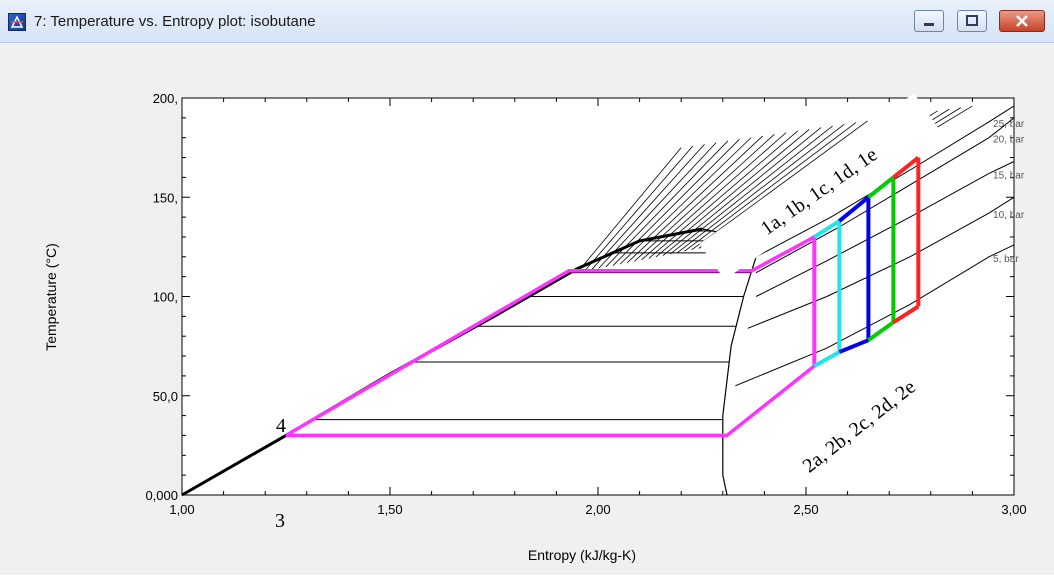  I want to click on annotation-background, so click(819, 186).